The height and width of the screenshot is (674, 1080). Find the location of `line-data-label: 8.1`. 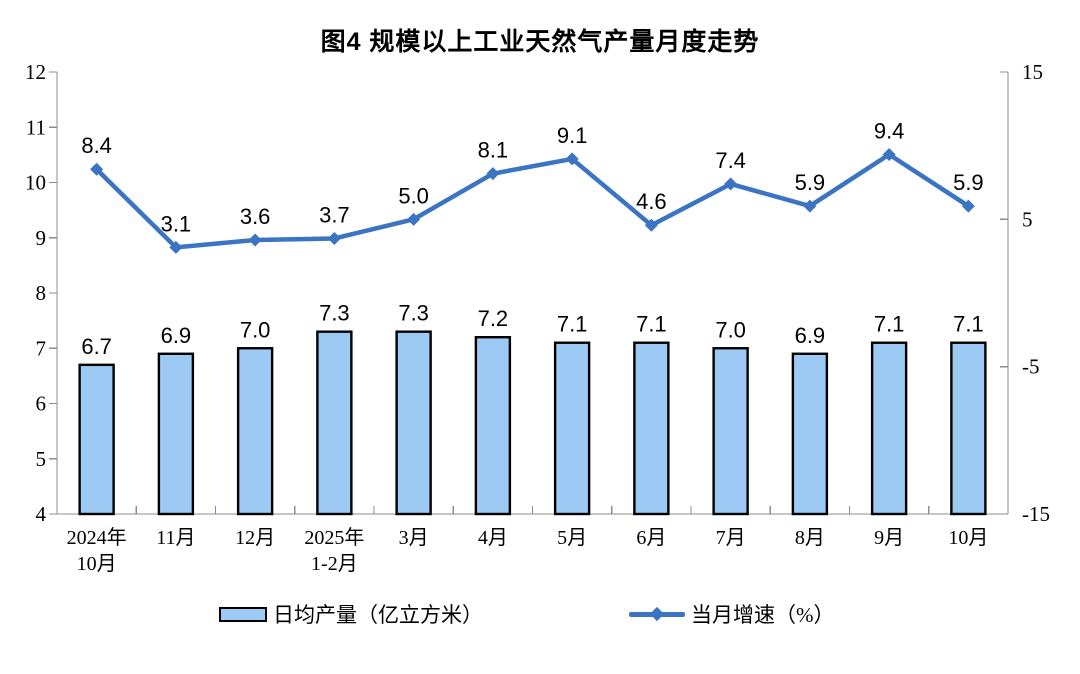

line-data-label: 8.1 is located at coordinates (493, 150).